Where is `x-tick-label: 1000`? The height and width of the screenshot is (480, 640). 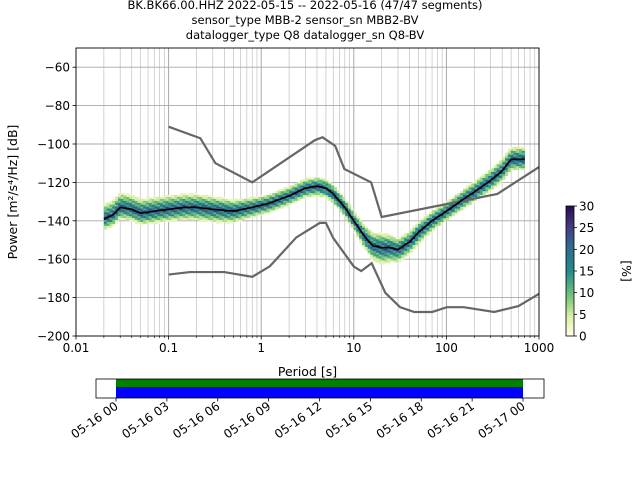
x-tick-label: 1000 is located at coordinates (539, 348).